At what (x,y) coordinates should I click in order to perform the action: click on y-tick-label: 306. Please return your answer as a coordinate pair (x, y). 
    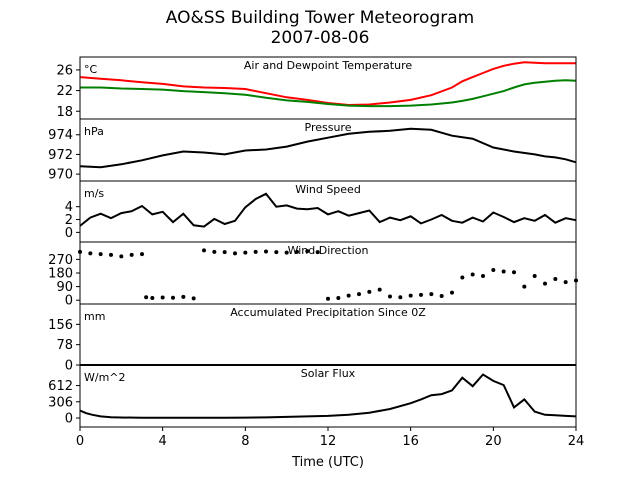
    Looking at the image, I should click on (60, 402).